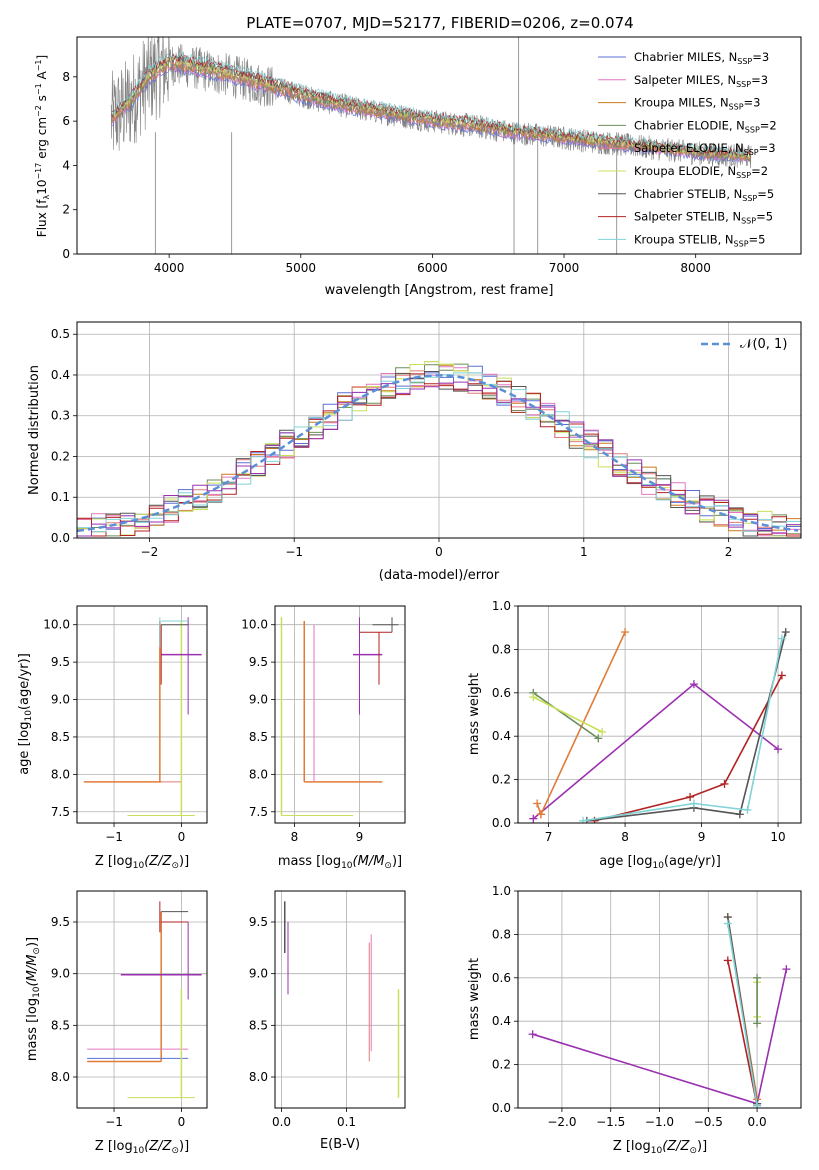  What do you see at coordinates (701, 58) in the screenshot?
I see `legend-label: Chabrier MILES, NSSP=3` at bounding box center [701, 58].